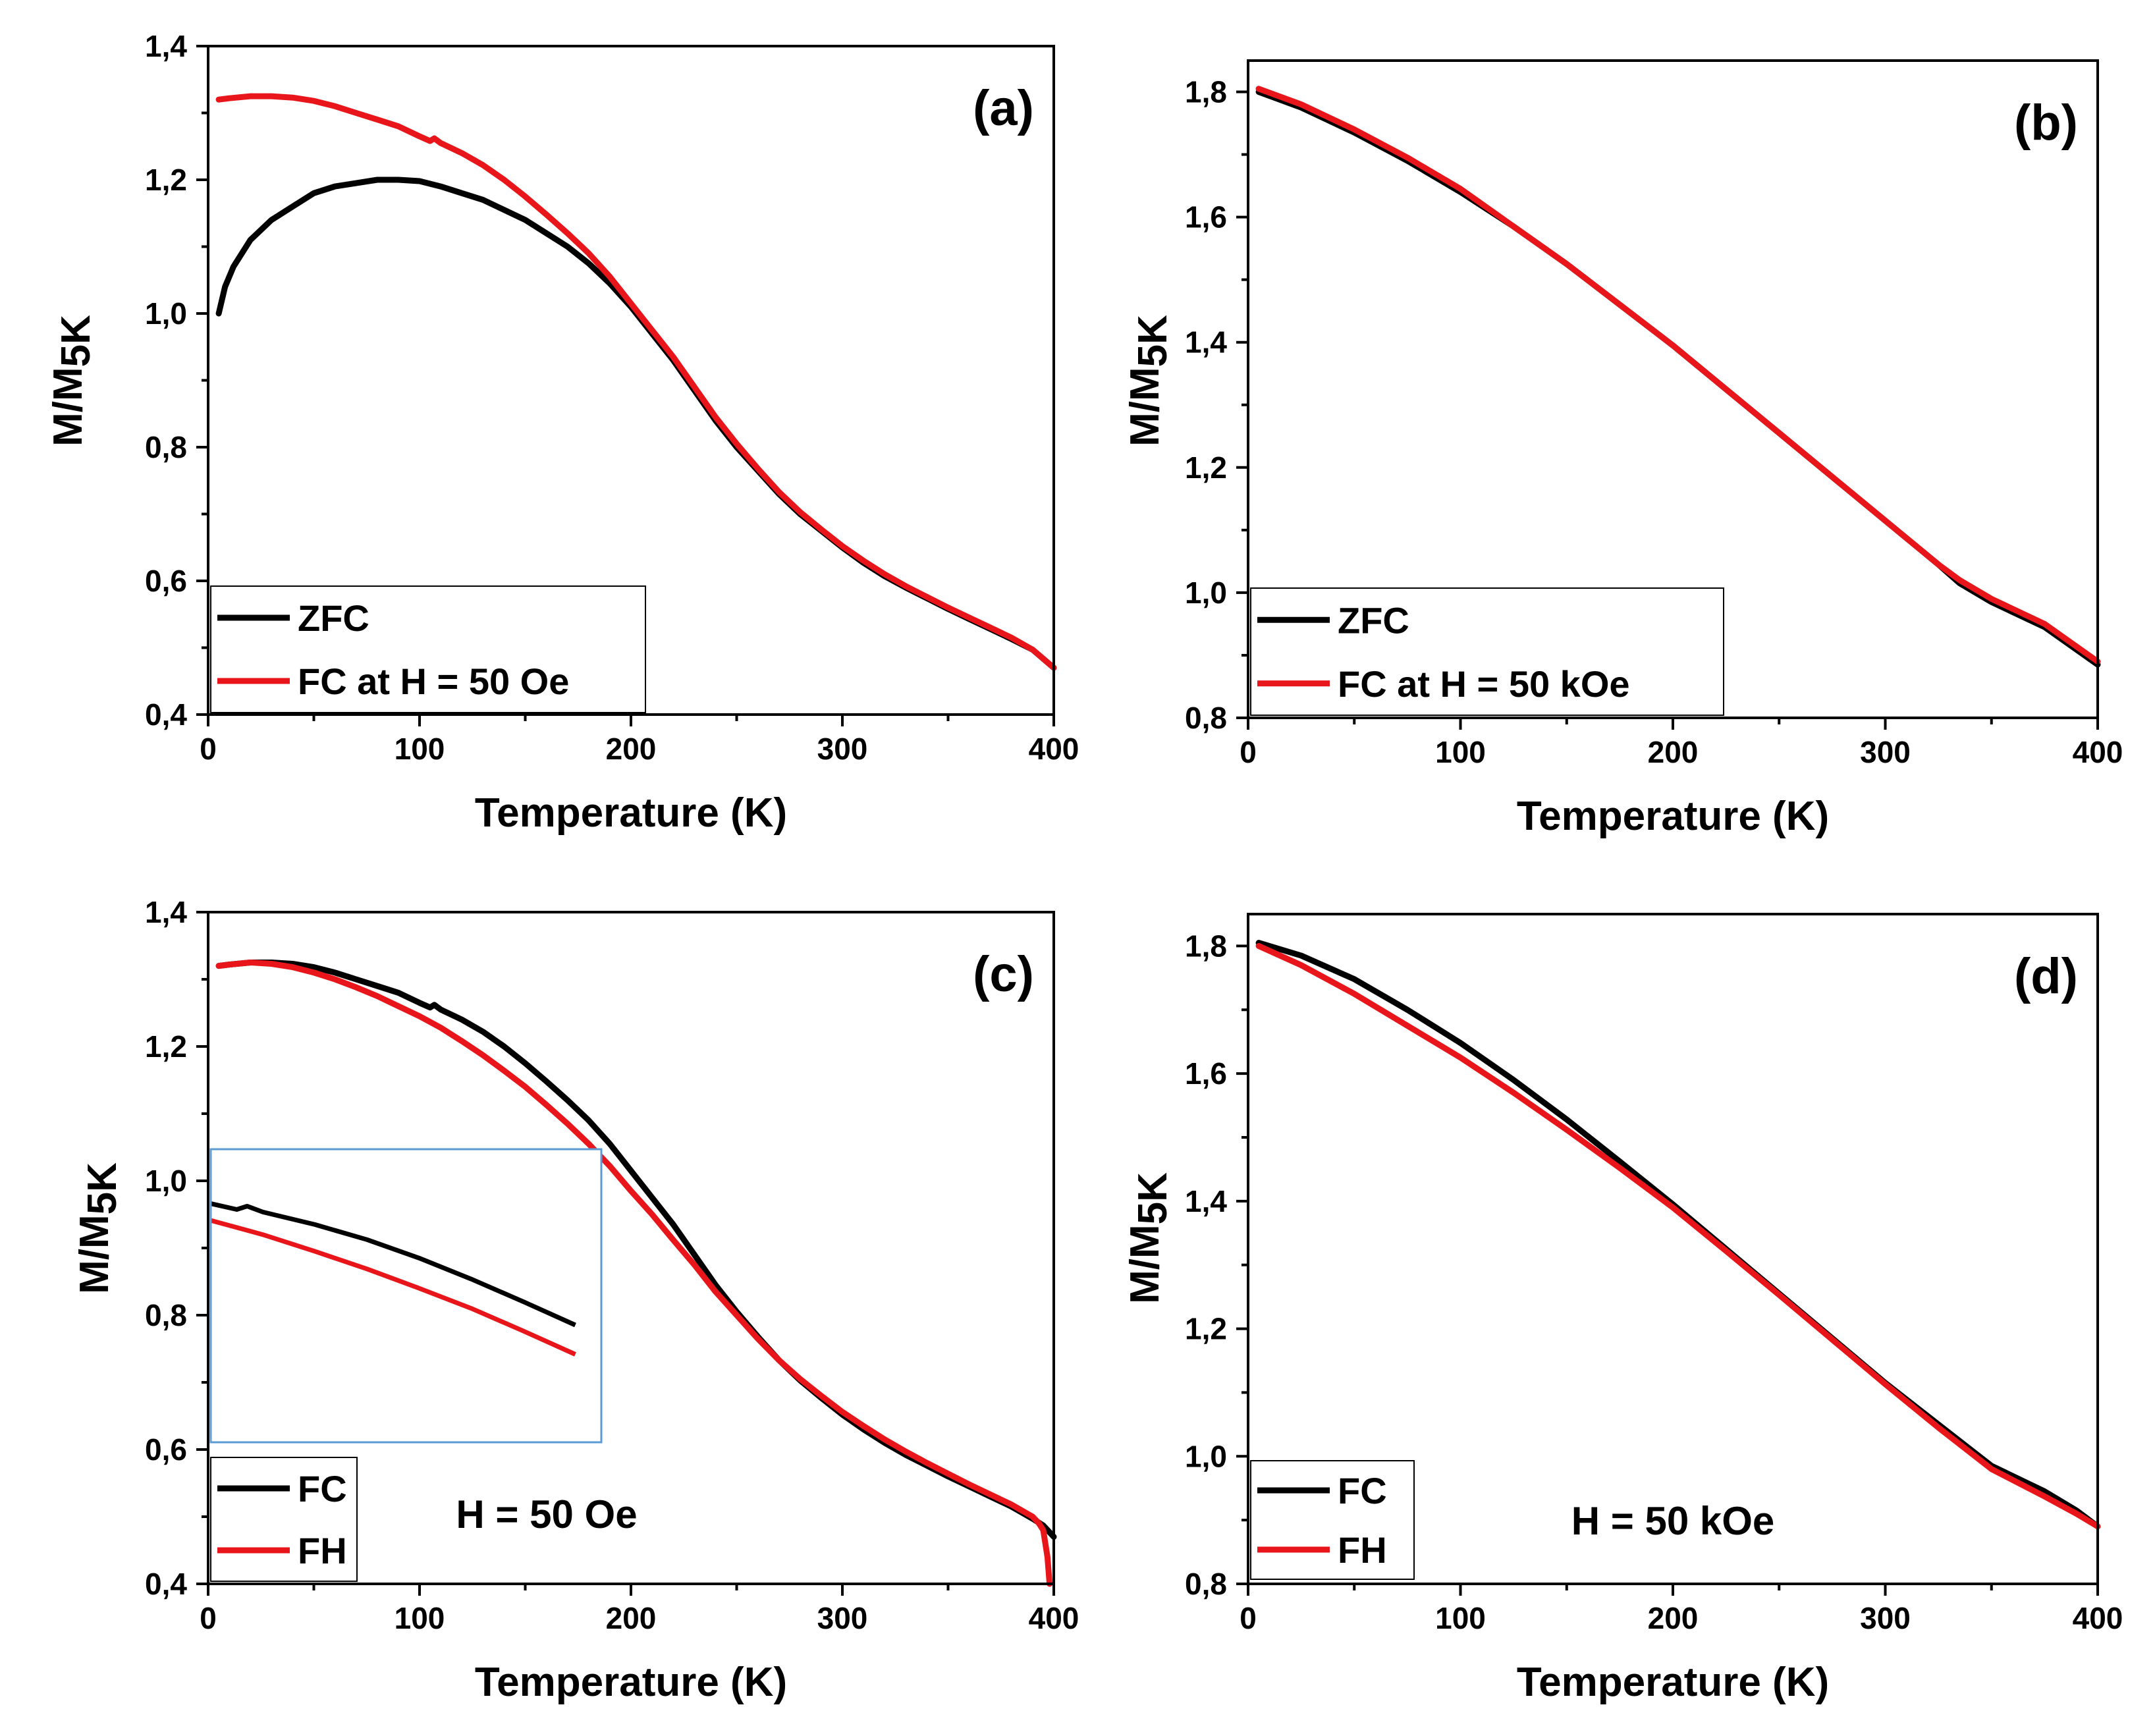 The image size is (2155, 1736). I want to click on panel-label: (d), so click(2046, 976).